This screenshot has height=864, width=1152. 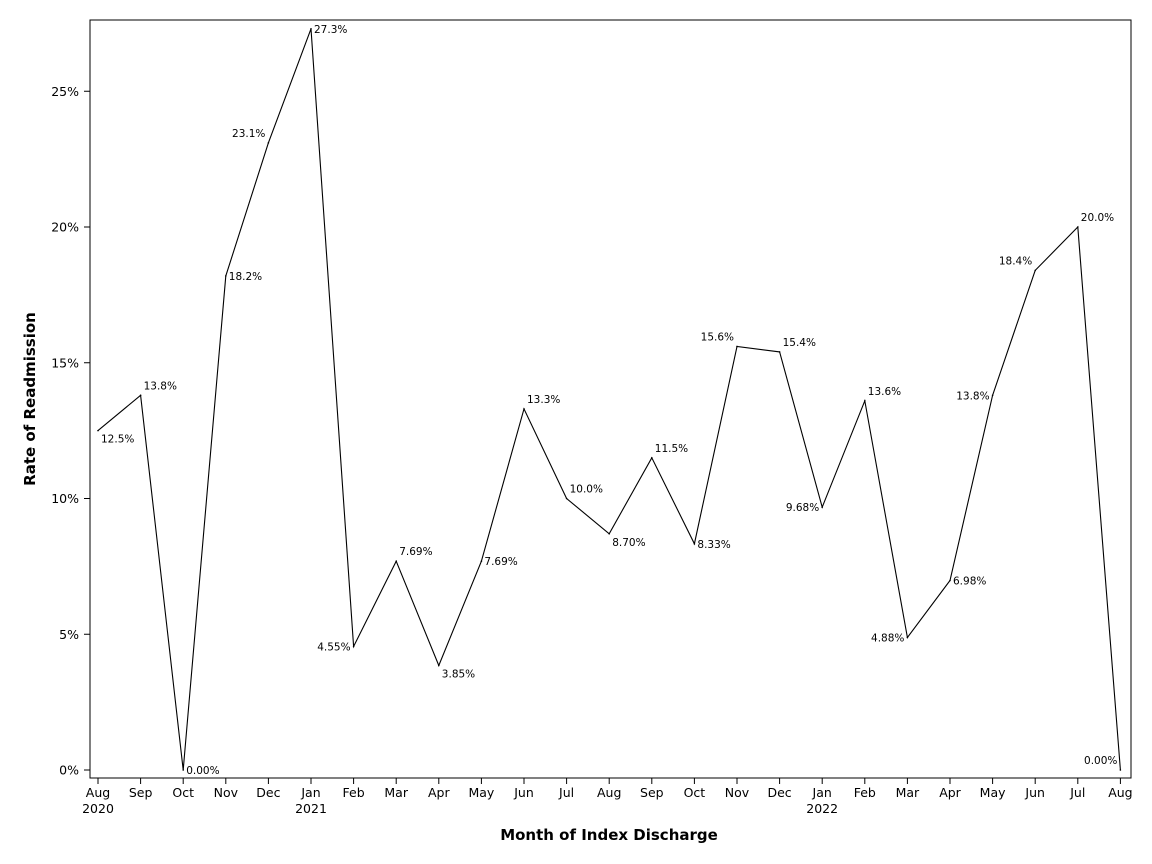 What do you see at coordinates (248, 134) in the screenshot?
I see `data-label: 23.1%` at bounding box center [248, 134].